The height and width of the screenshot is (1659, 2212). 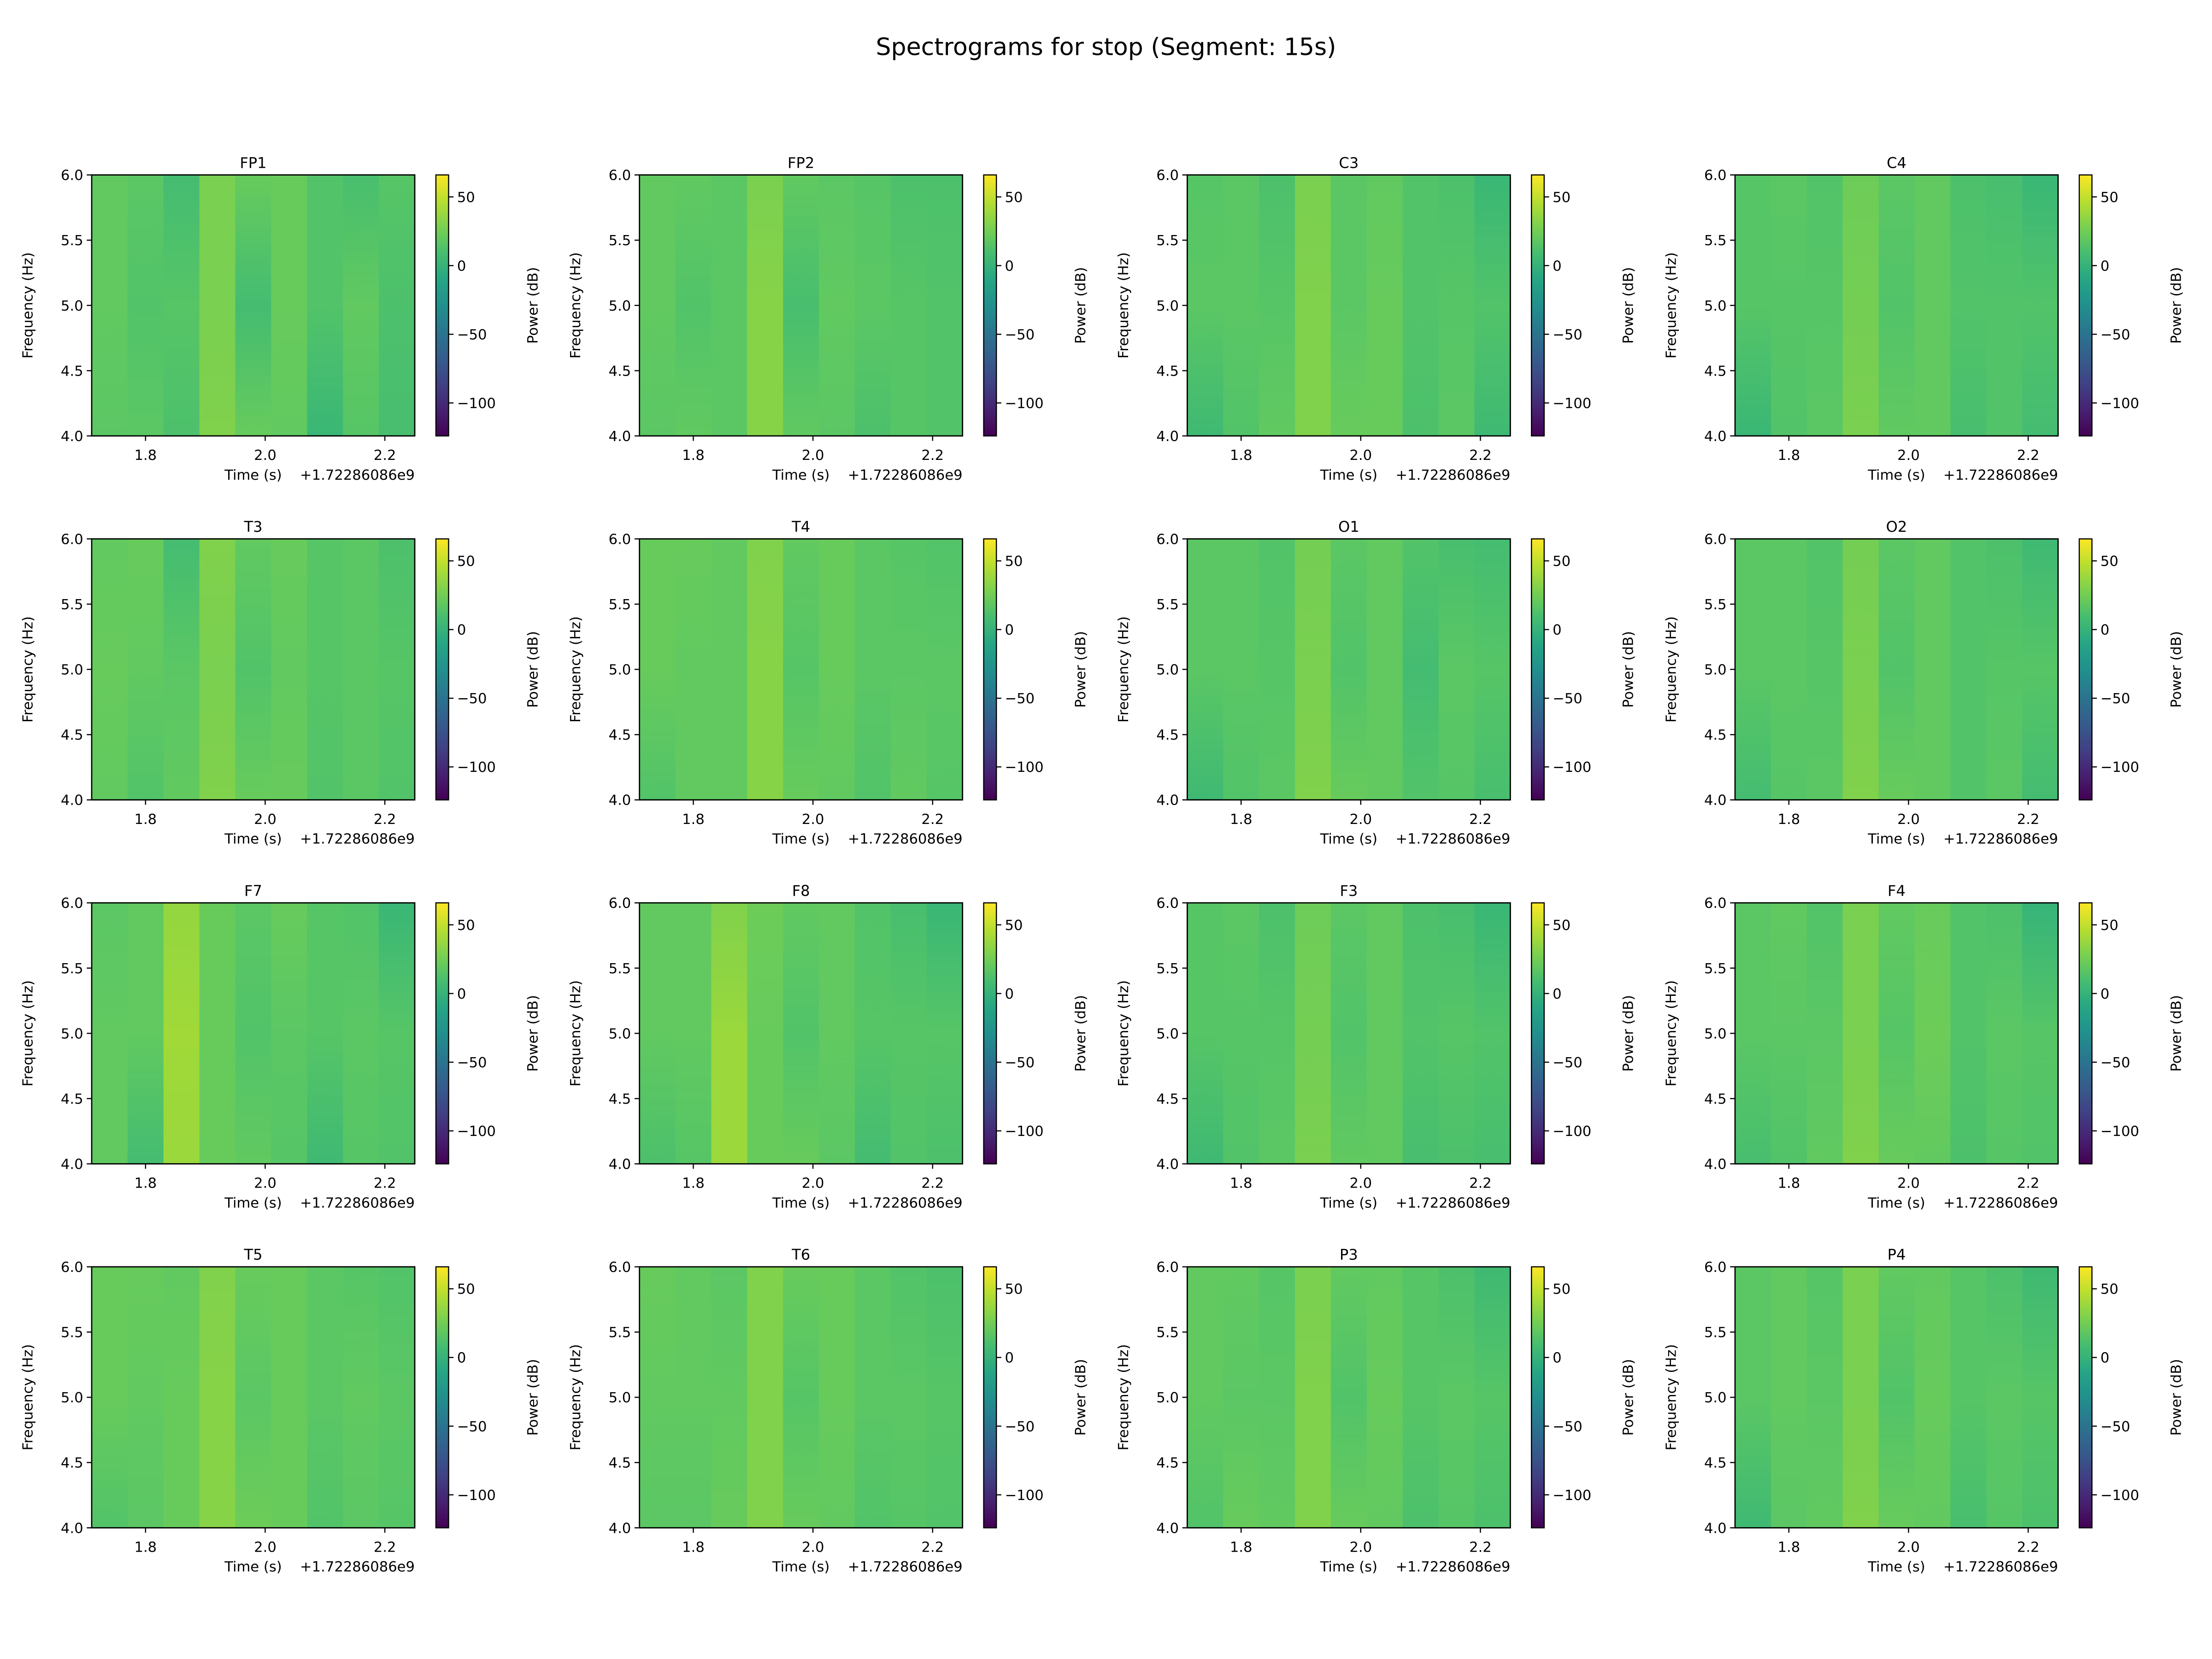 I want to click on panel-title: FP2, so click(x=801, y=162).